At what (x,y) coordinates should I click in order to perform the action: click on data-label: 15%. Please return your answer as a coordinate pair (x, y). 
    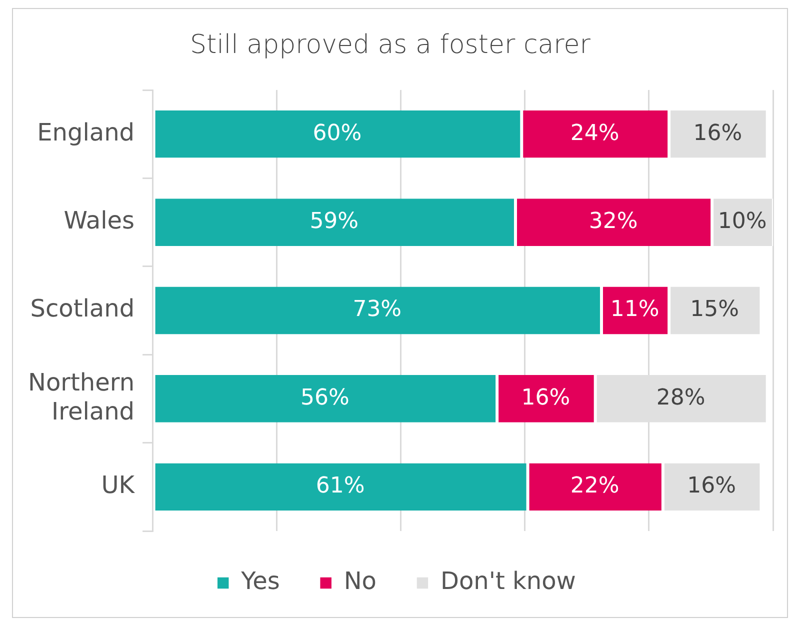
    Looking at the image, I should click on (715, 309).